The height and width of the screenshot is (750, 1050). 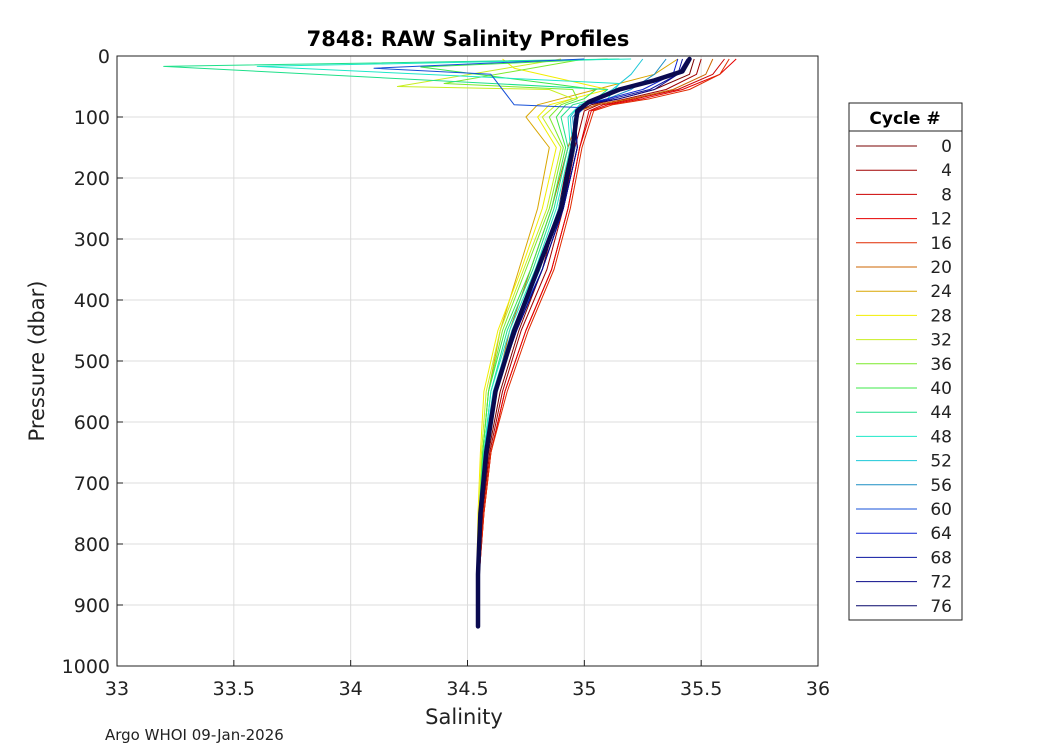 What do you see at coordinates (92, 423) in the screenshot?
I see `y-tick-label: 600` at bounding box center [92, 423].